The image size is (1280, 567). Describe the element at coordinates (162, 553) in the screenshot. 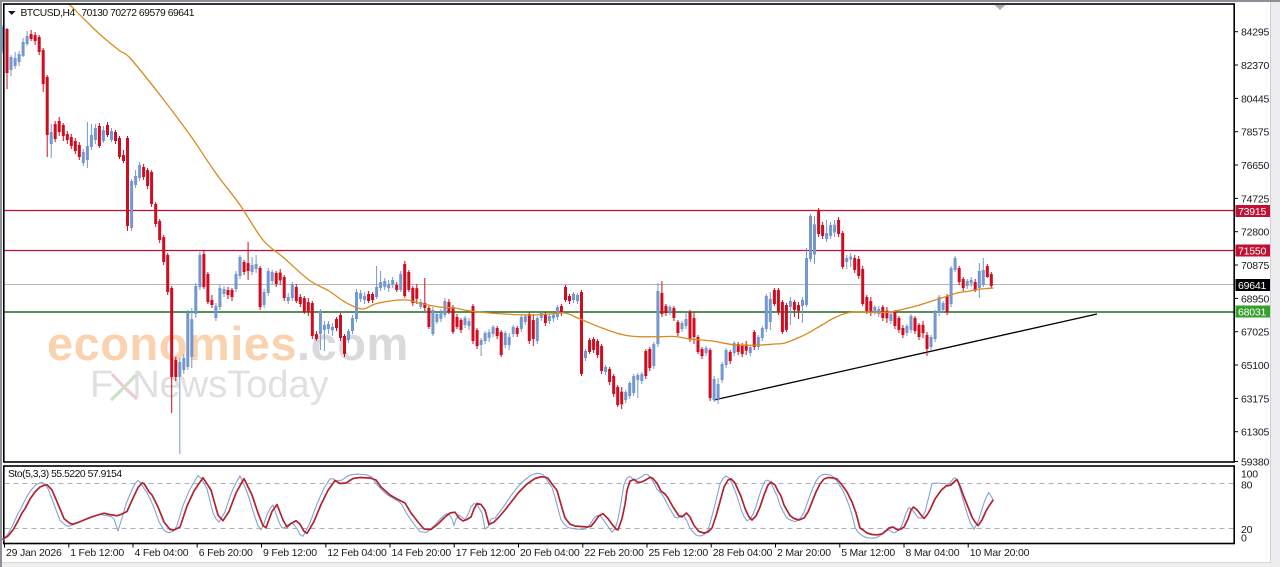

I see `svg-text: 4 Feb 04:00` at that location.